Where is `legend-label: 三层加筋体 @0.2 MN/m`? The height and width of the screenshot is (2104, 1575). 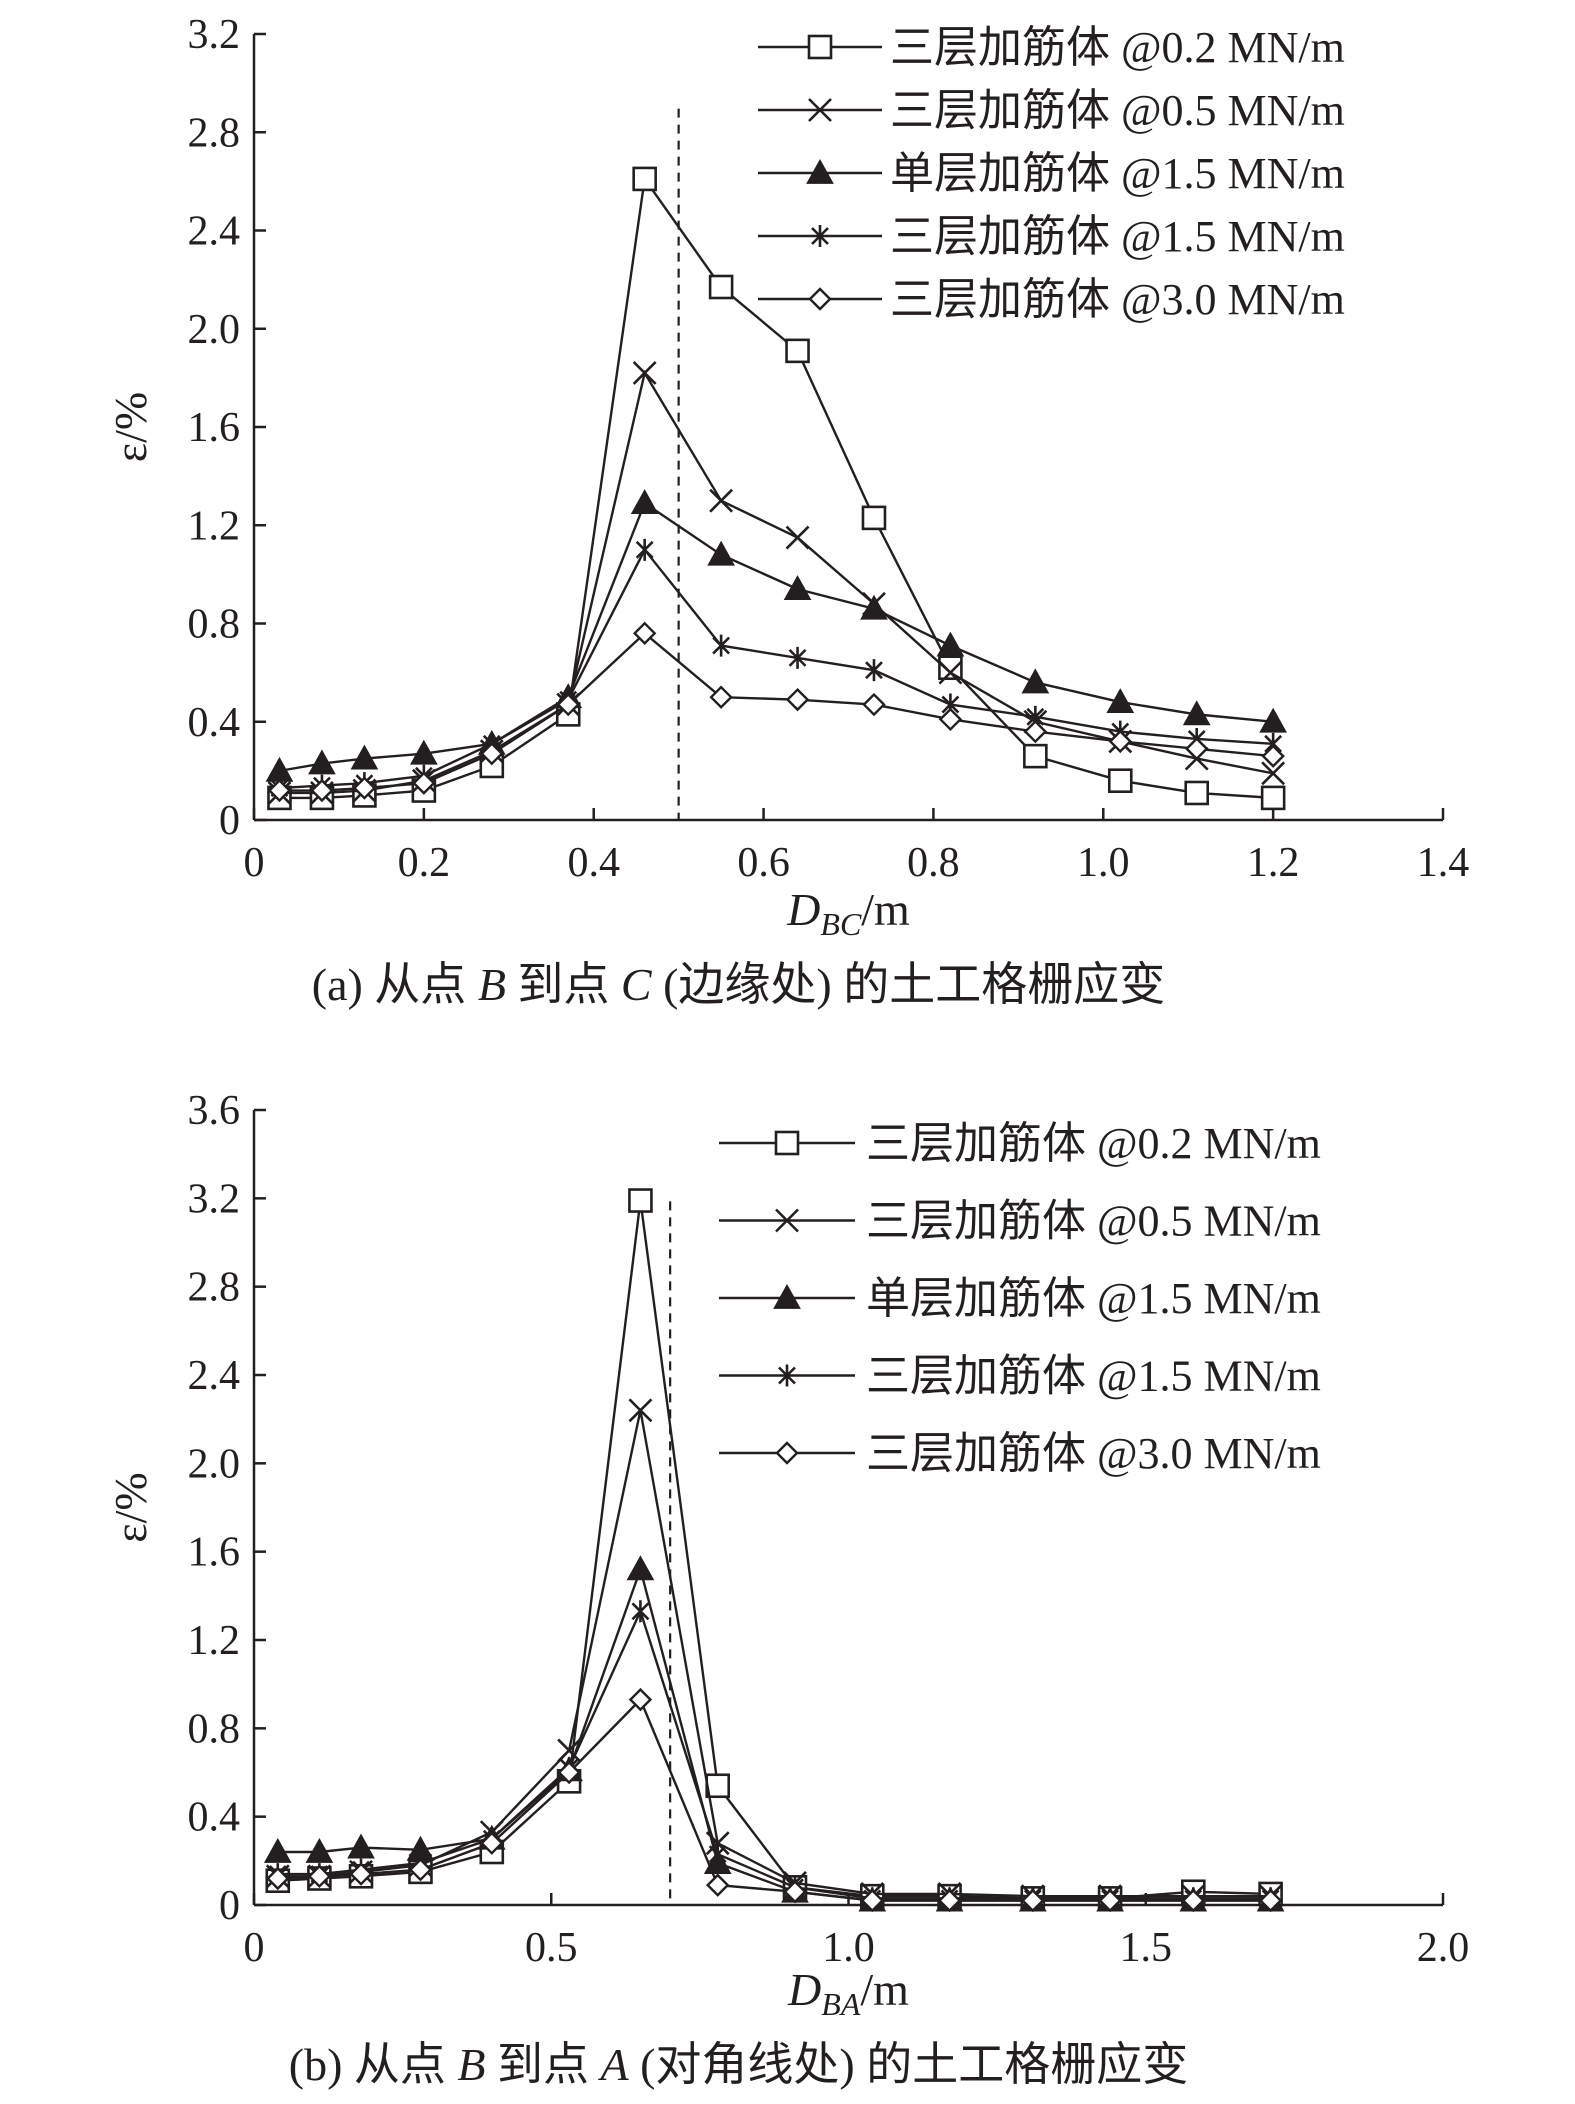
legend-label: 三层加筋体 @0.2 MN/m is located at coordinates (1093, 1143).